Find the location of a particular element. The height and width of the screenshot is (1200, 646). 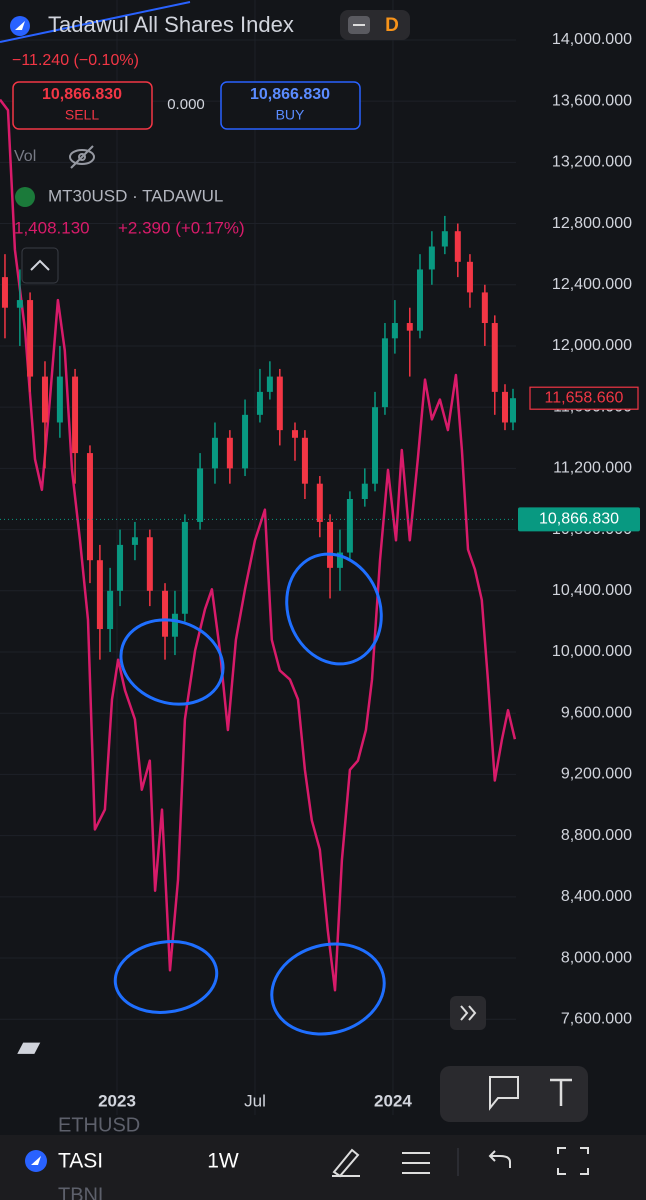

flag-icon is located at coordinates (25, 197).